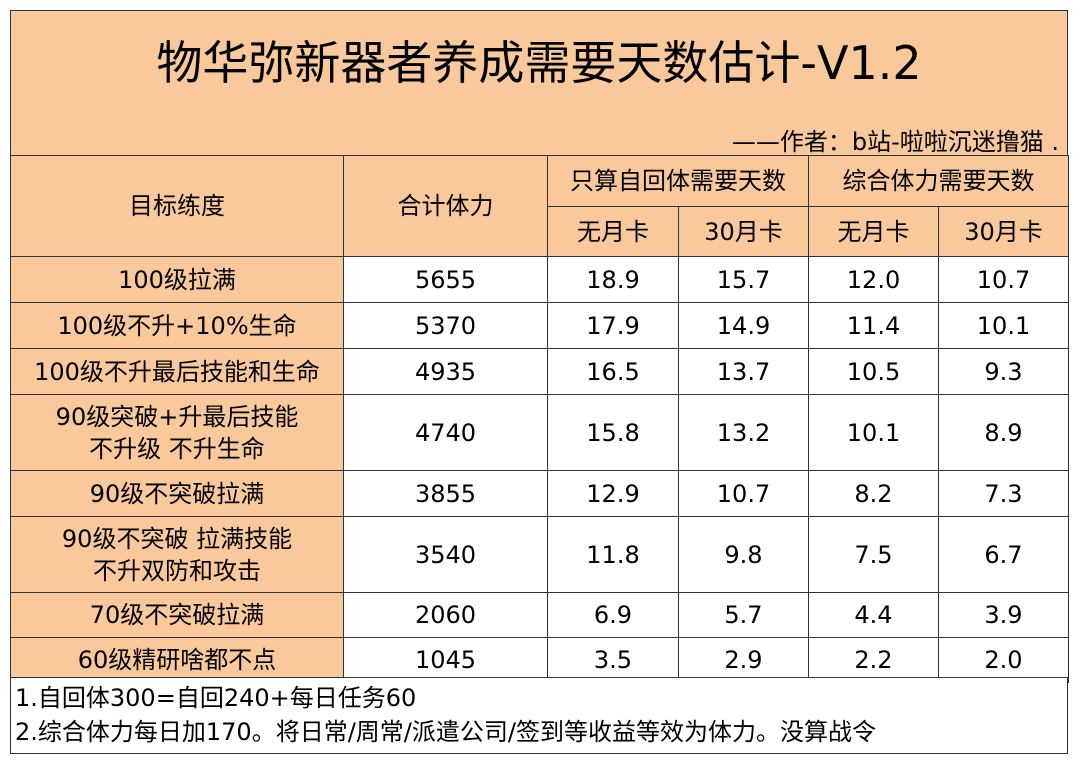  Describe the element at coordinates (177, 538) in the screenshot. I see `row-target-line-1: 90级不突破 拉满技能` at that location.